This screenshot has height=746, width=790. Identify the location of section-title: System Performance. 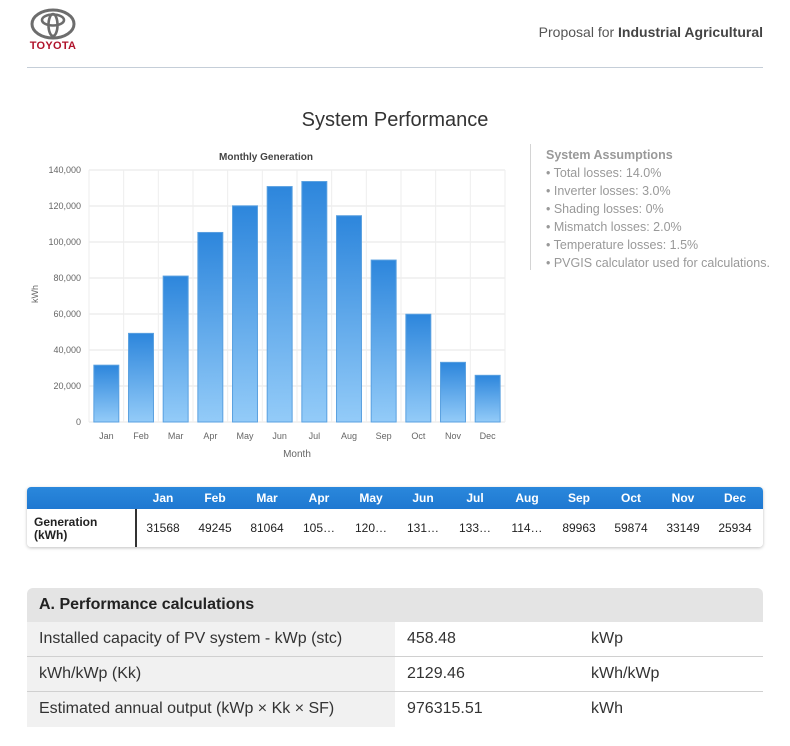
(395, 120).